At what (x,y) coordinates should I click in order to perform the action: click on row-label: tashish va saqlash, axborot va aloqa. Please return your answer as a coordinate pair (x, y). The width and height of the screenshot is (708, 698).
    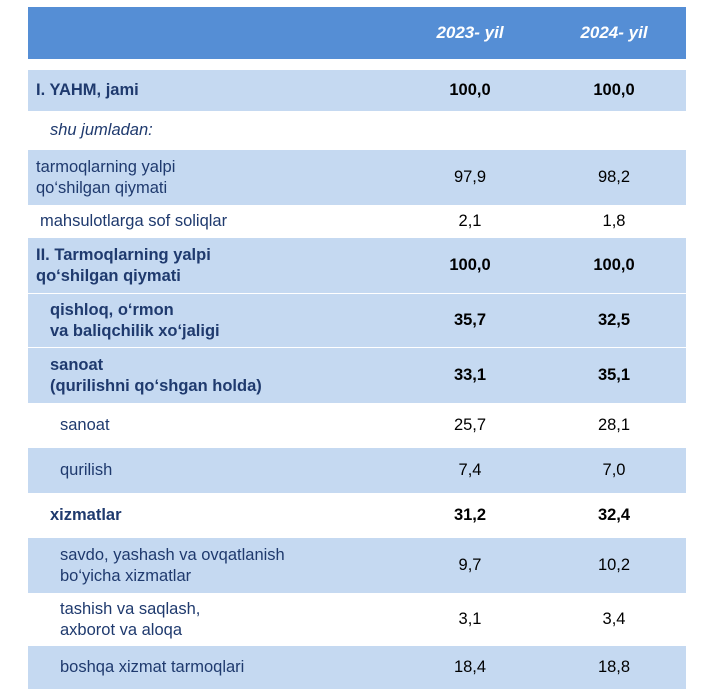
    Looking at the image, I should click on (130, 619).